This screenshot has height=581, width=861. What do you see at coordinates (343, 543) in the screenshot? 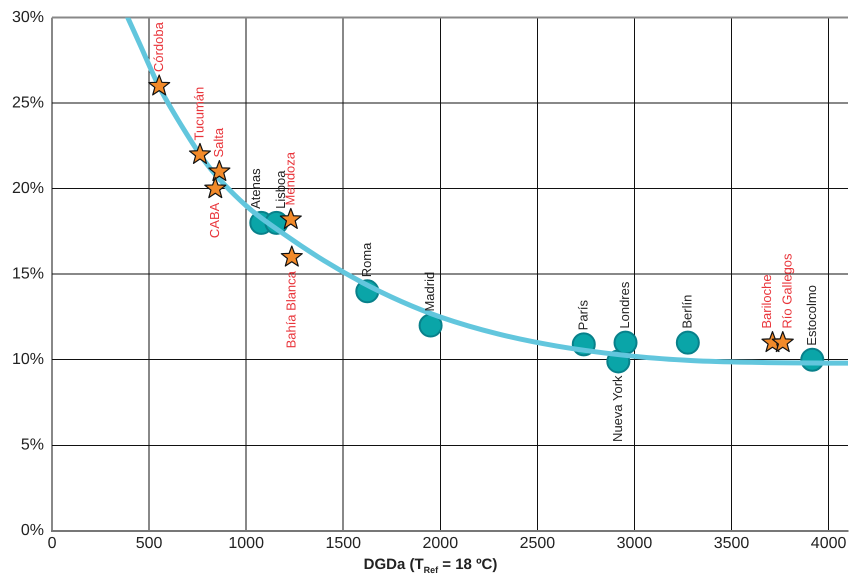
I see `x-tick-label: 1500` at bounding box center [343, 543].